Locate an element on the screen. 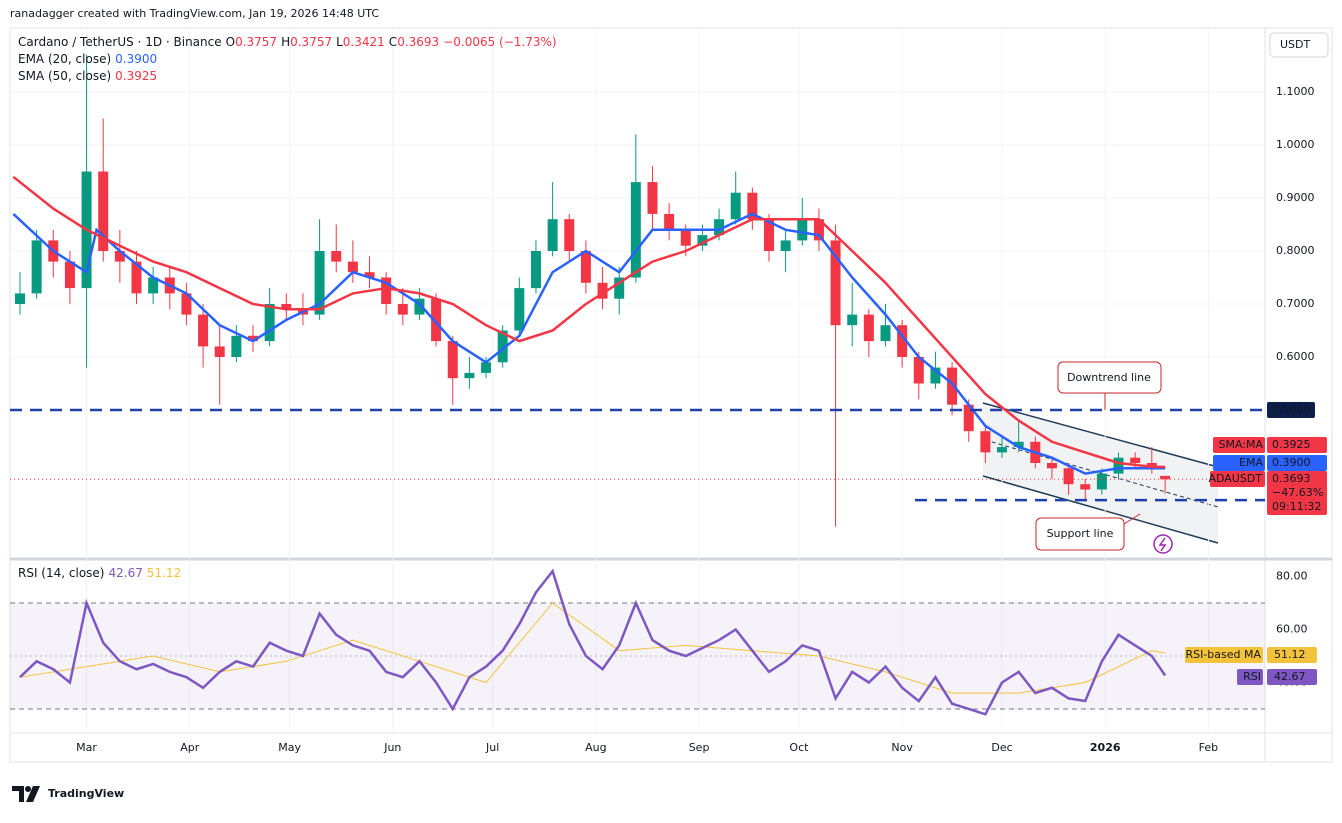  ohlc-key: L is located at coordinates (339, 42).